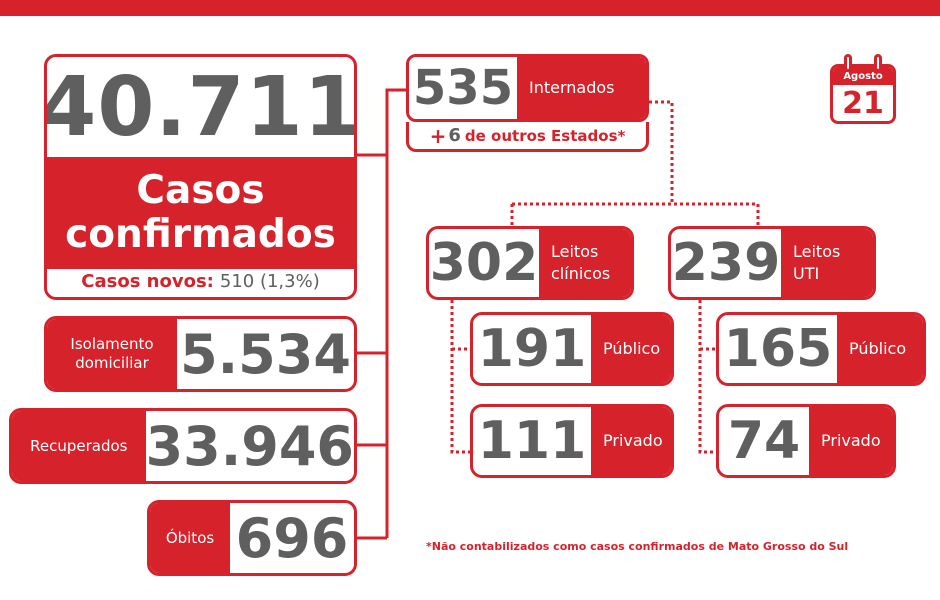 Image resolution: width=940 pixels, height=600 pixels. I want to click on title-line2: confirmados, so click(200, 234).